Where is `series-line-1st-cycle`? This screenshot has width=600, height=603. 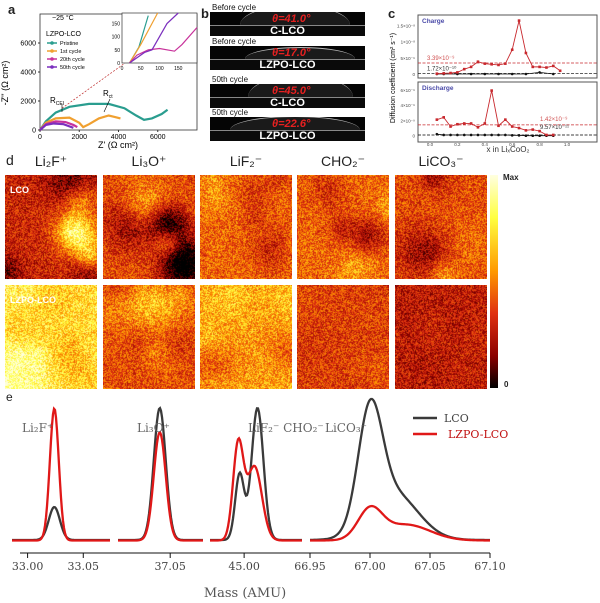
series-line-1st-cycle is located at coordinates (80, 122).